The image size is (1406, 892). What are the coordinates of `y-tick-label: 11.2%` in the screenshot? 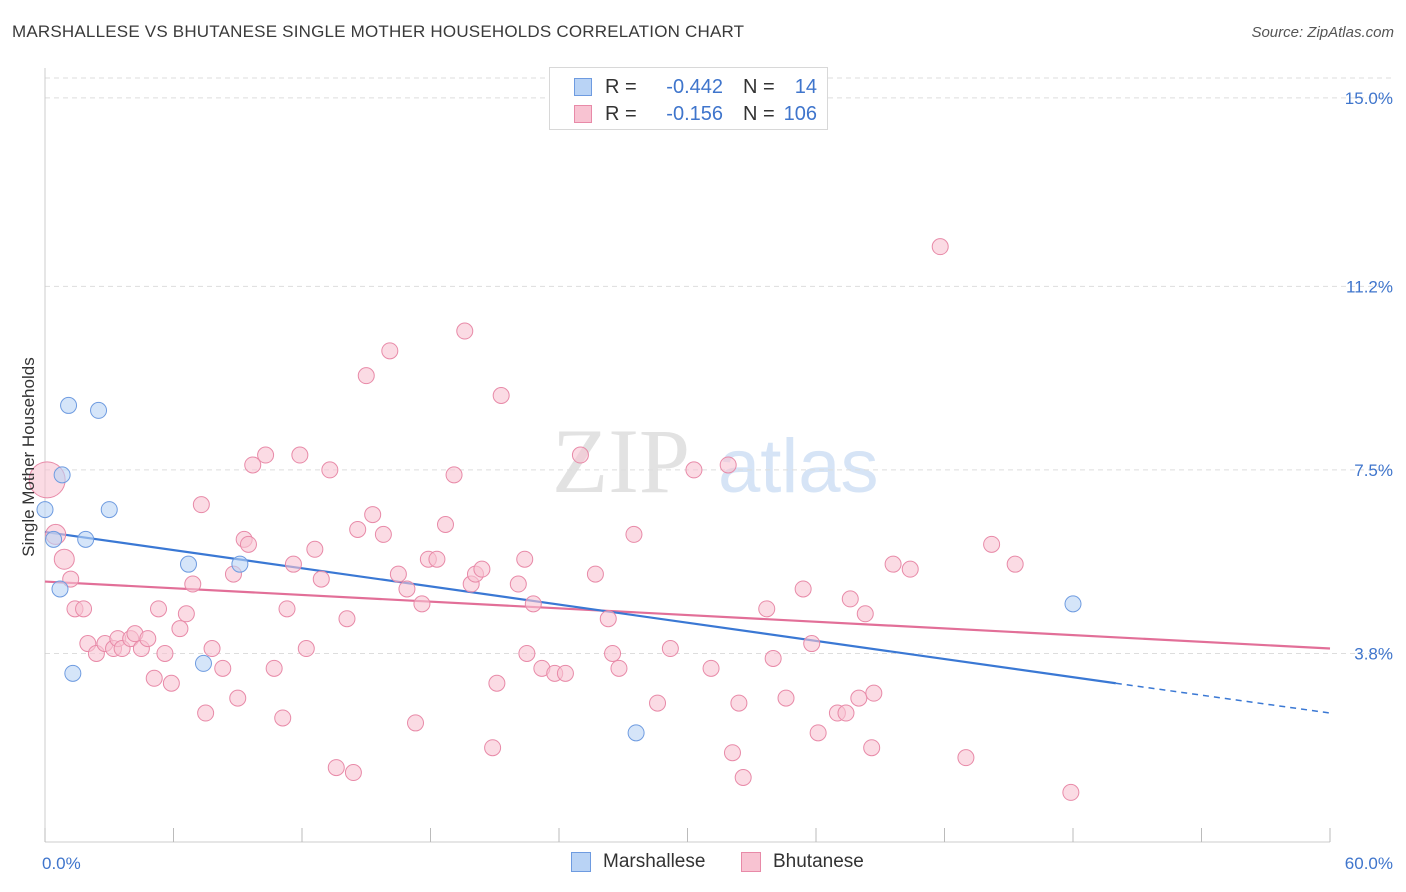 It's located at (1369, 286).